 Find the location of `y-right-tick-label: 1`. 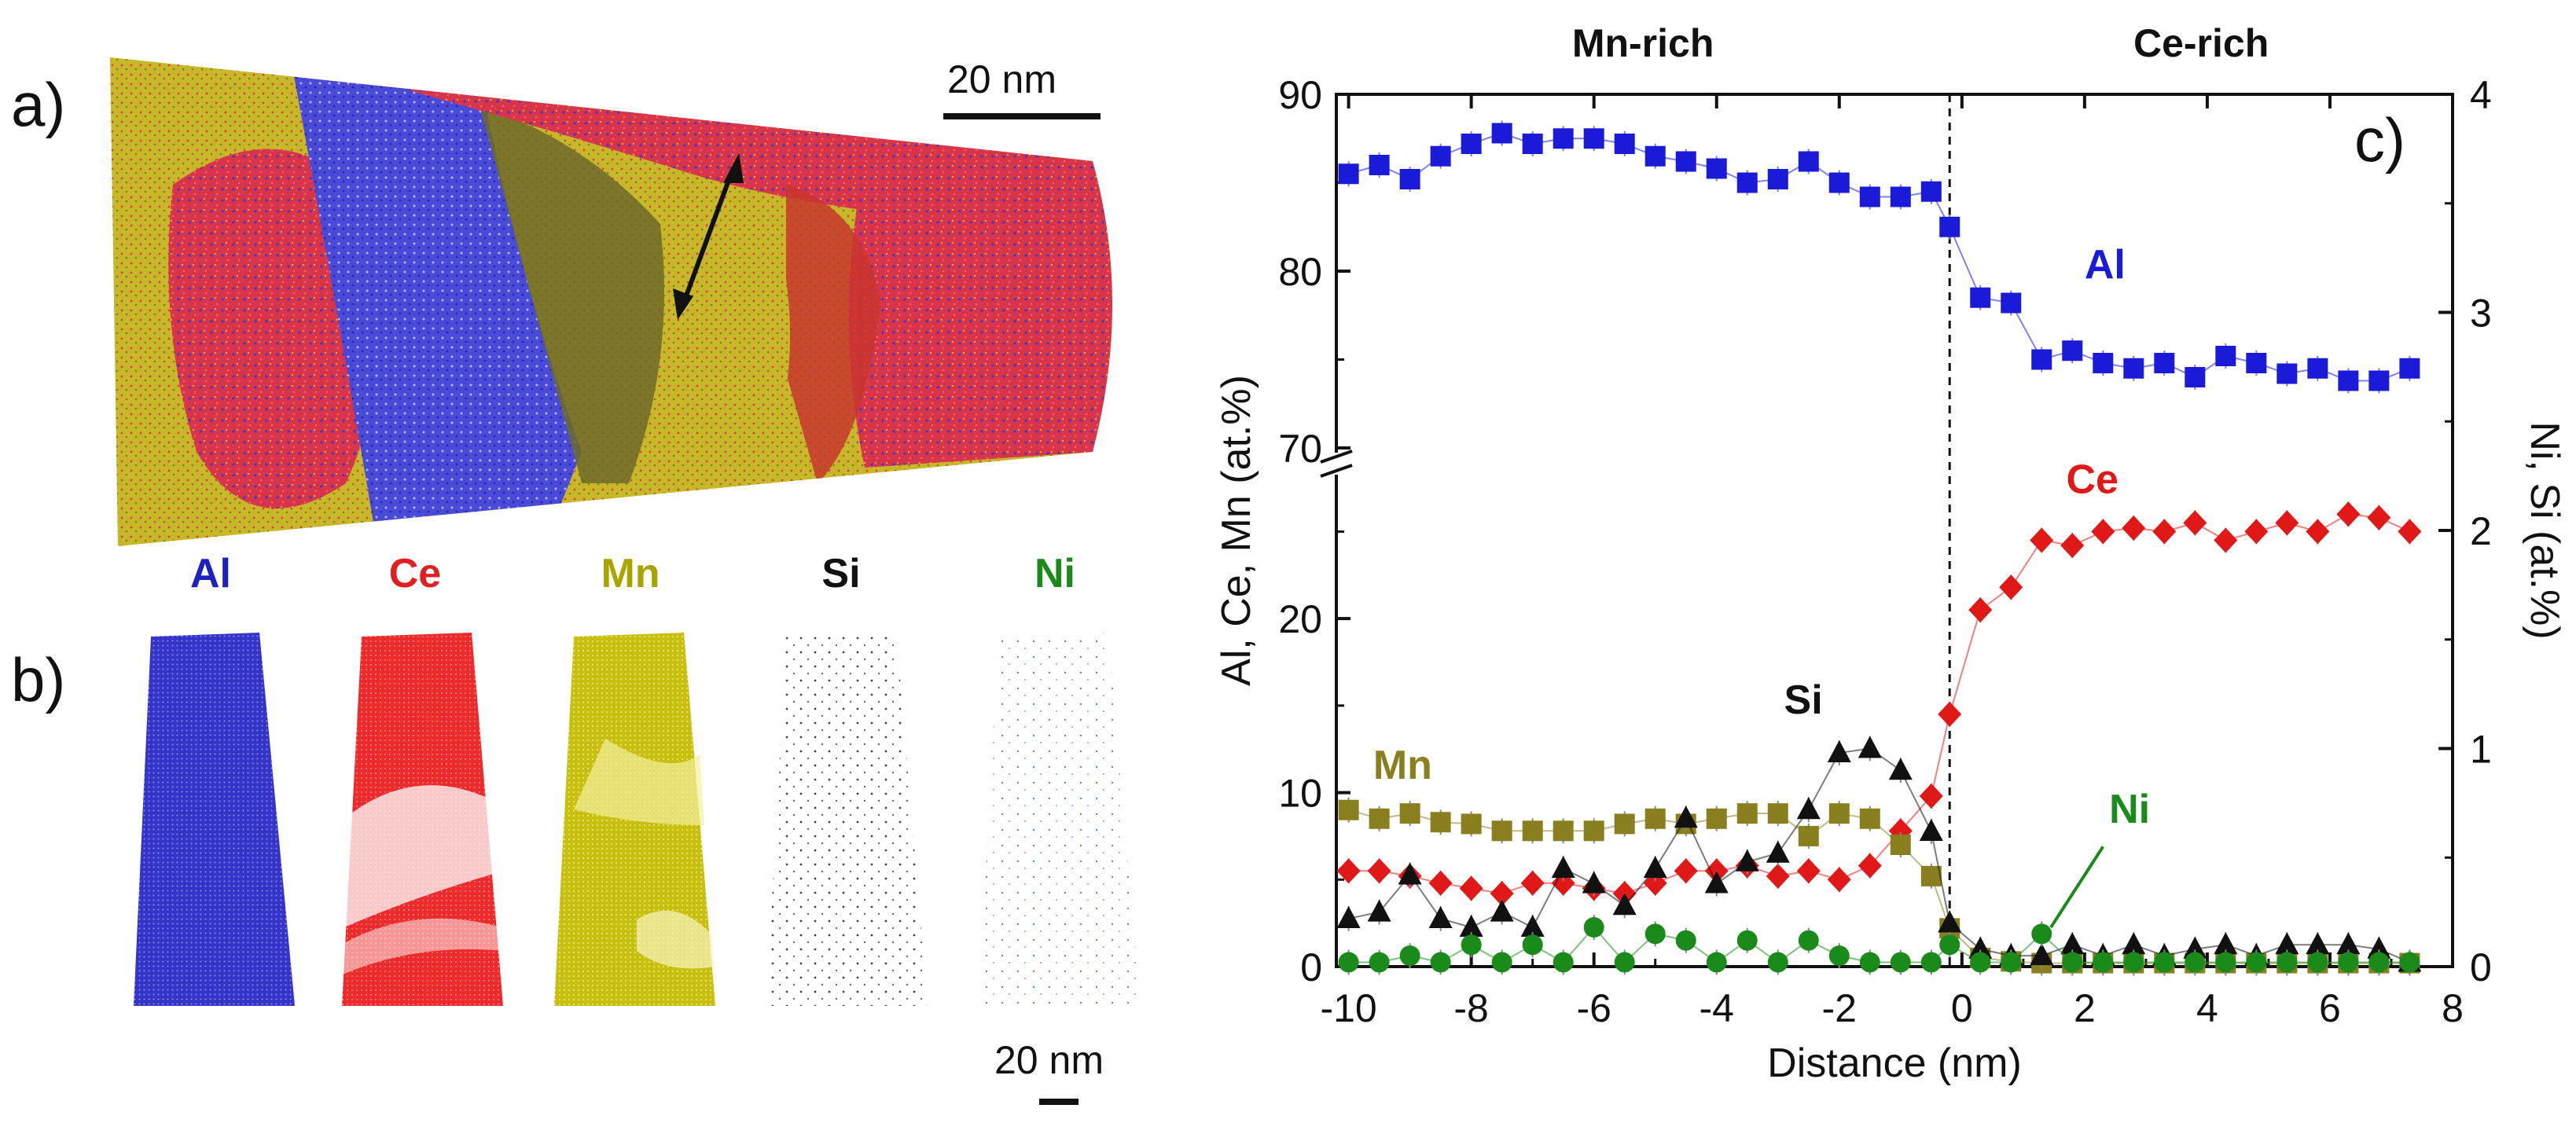

y-right-tick-label: 1 is located at coordinates (2481, 750).